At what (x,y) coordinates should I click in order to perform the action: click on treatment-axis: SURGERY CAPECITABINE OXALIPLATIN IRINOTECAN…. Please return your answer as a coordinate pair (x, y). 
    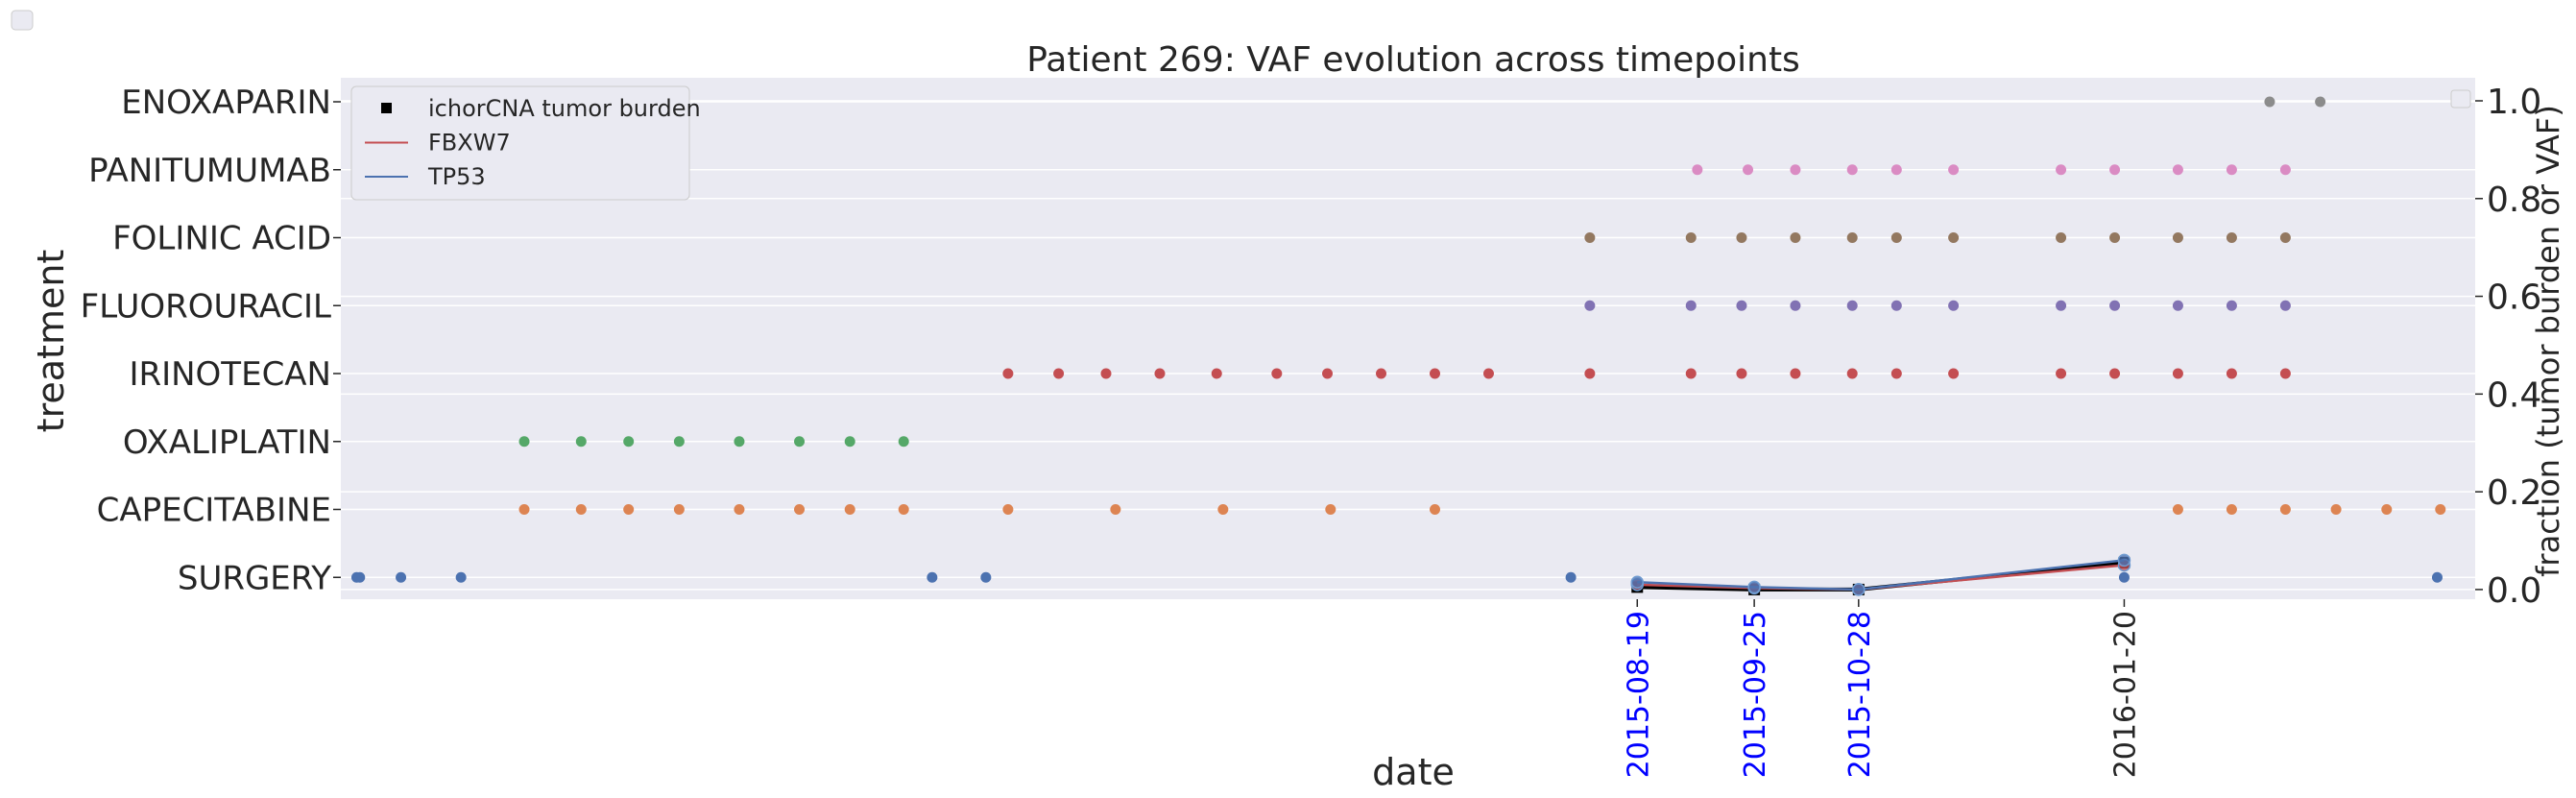
    Looking at the image, I should click on (211, 340).